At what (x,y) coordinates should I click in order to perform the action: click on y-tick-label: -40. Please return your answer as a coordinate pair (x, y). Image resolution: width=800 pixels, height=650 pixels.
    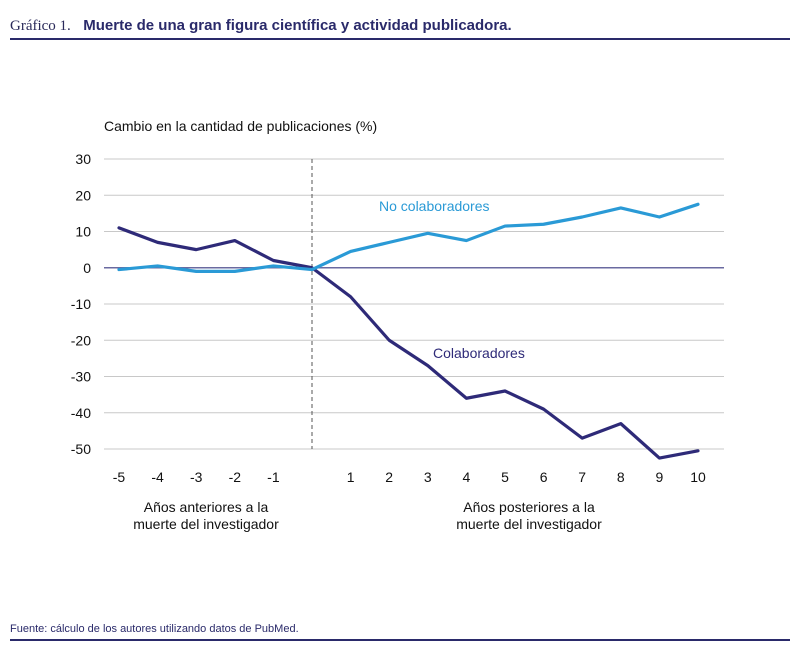
    Looking at the image, I should click on (81, 413).